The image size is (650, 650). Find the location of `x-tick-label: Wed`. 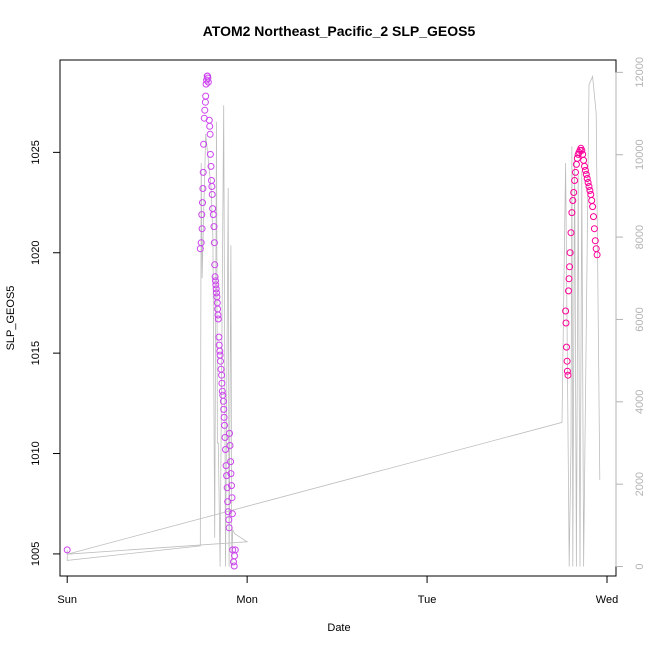

x-tick-label: Wed is located at coordinates (607, 600).